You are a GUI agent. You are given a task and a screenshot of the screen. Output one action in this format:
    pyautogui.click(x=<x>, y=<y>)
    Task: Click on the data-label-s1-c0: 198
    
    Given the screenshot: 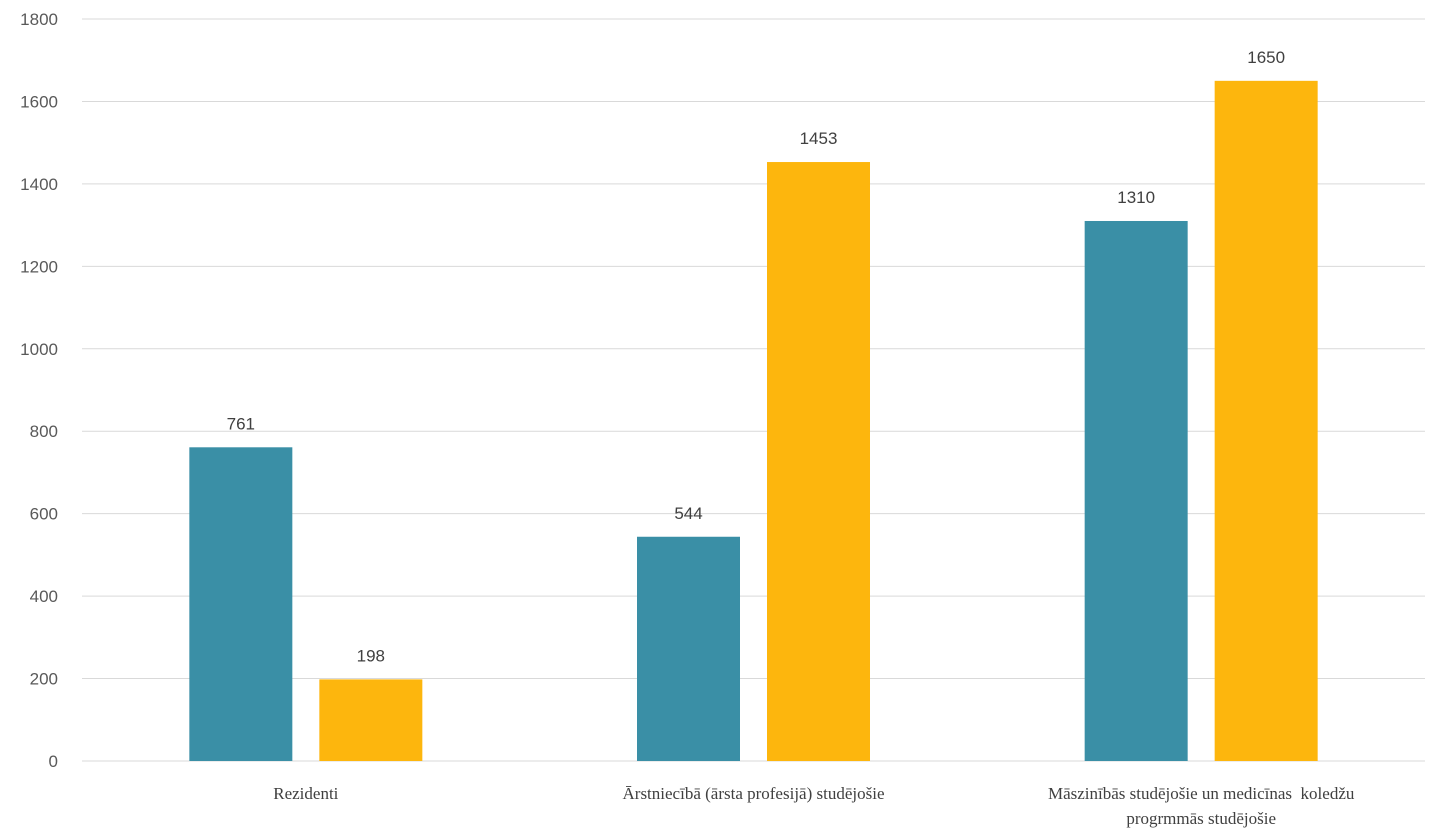 What is the action you would take?
    pyautogui.click(x=371, y=655)
    